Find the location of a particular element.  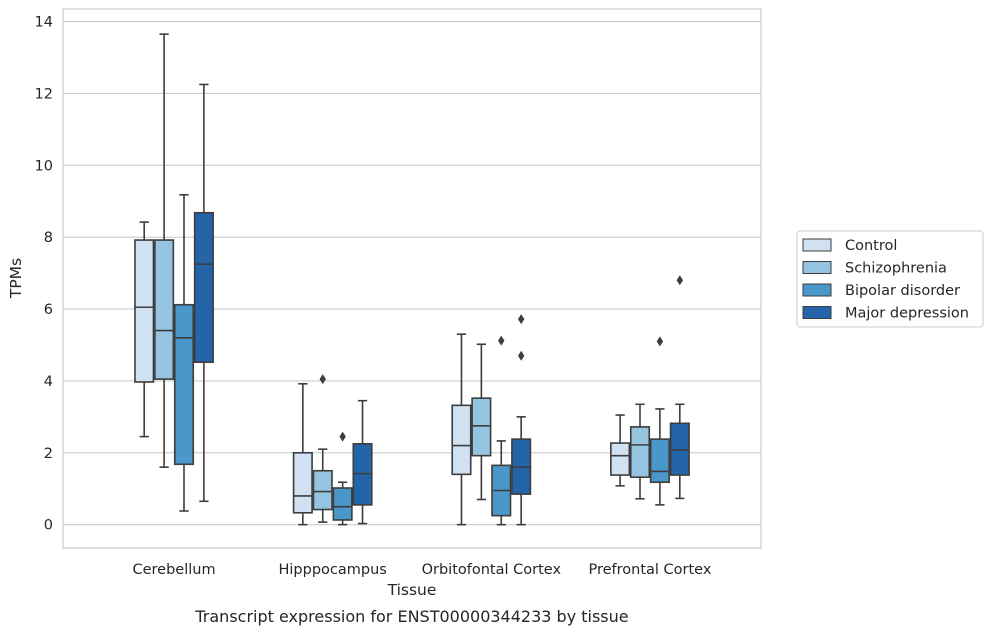

y-tick-label: 0 is located at coordinates (48, 526).